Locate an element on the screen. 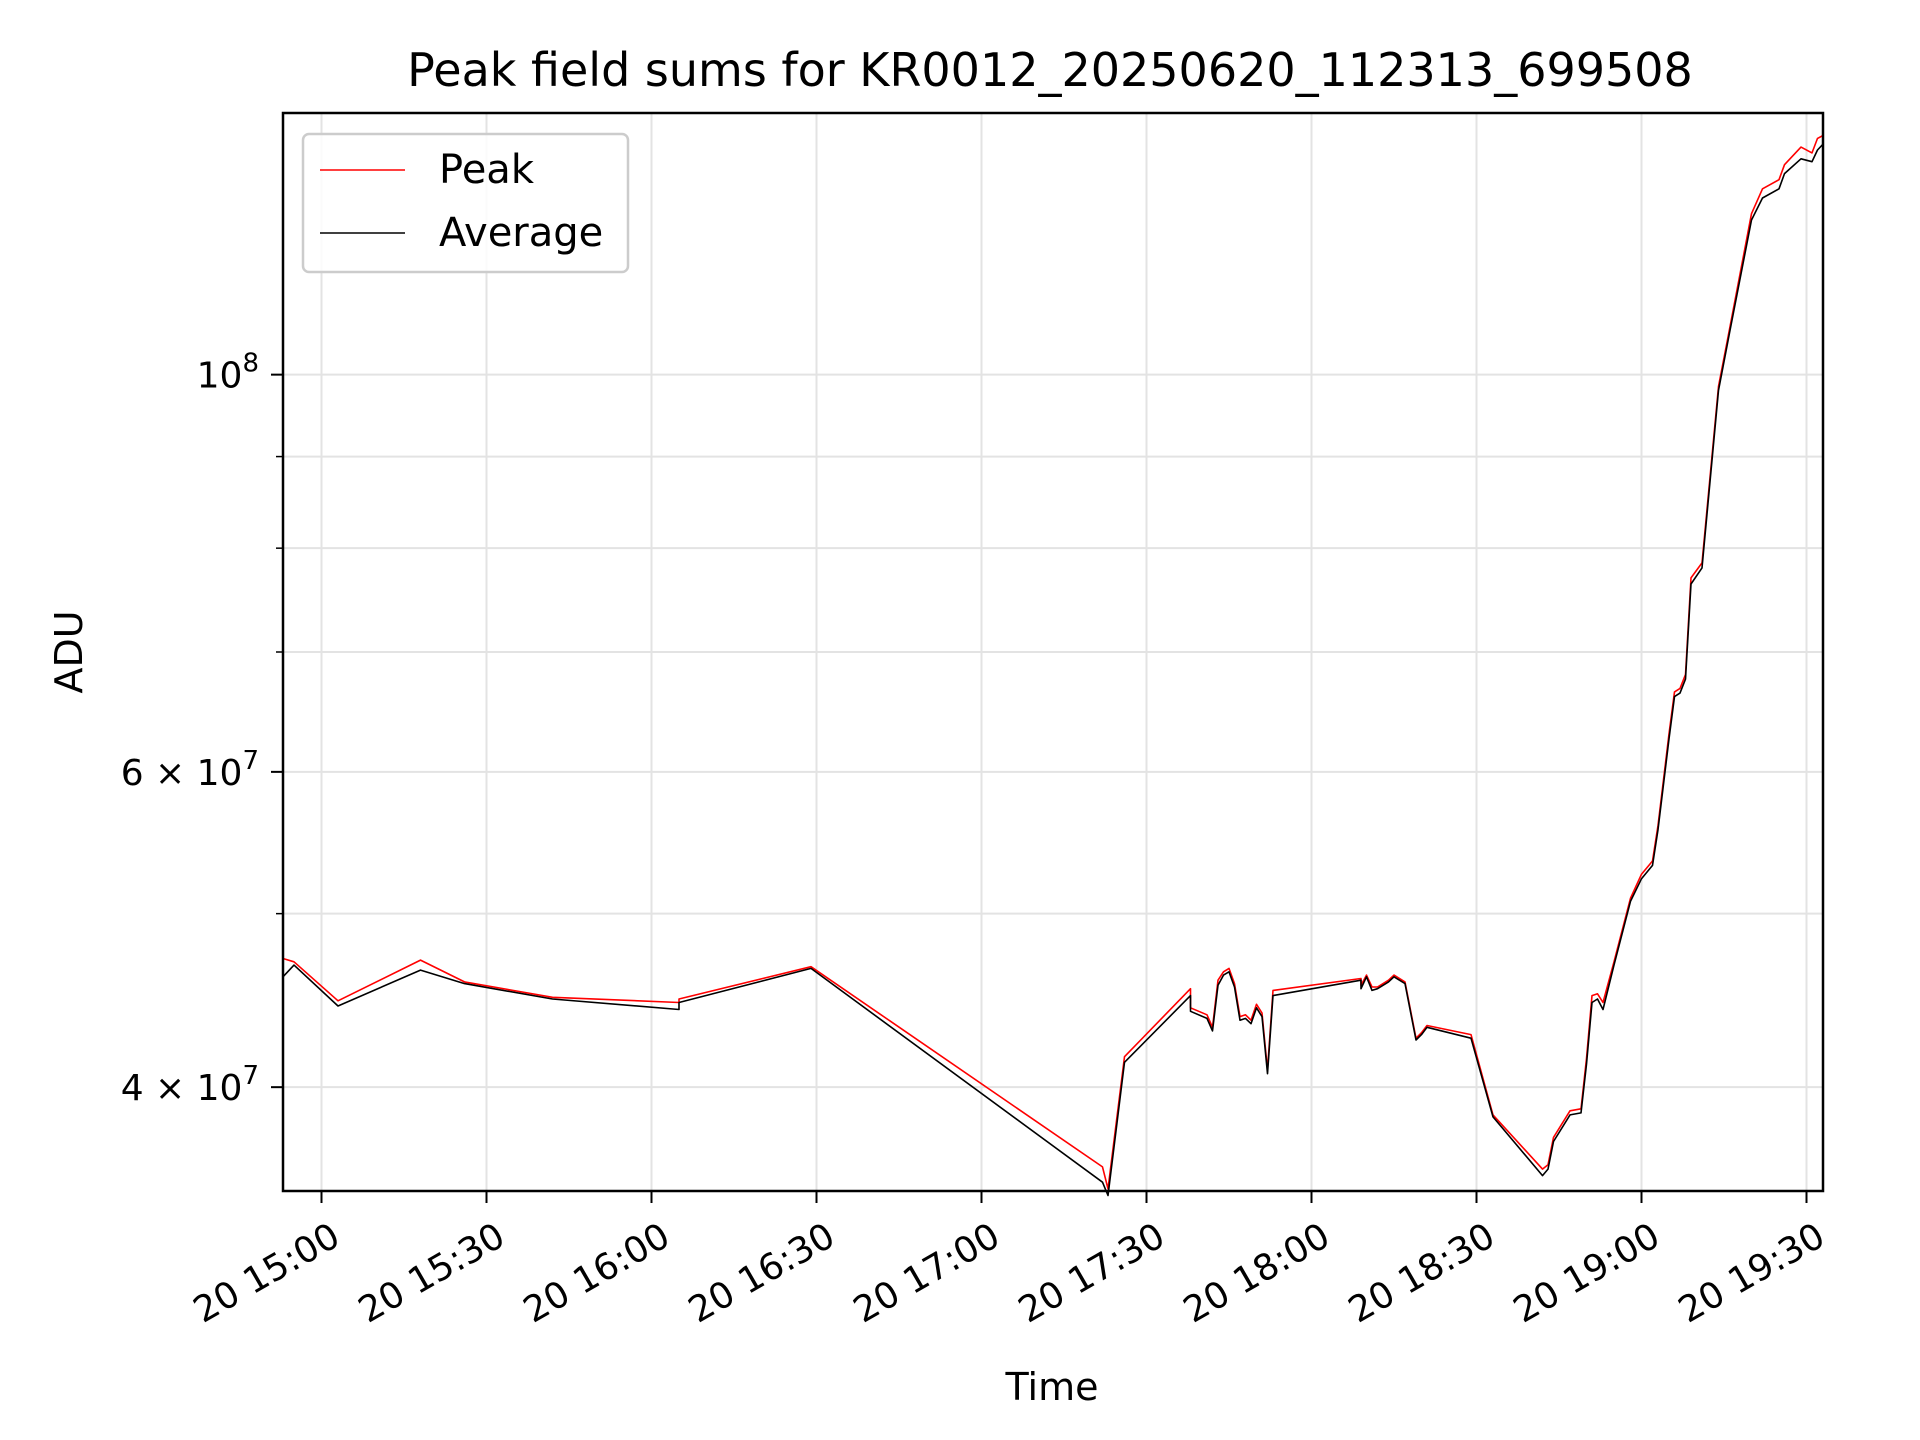  y-tick-label-base: 4 × 10 is located at coordinates (182, 1088).